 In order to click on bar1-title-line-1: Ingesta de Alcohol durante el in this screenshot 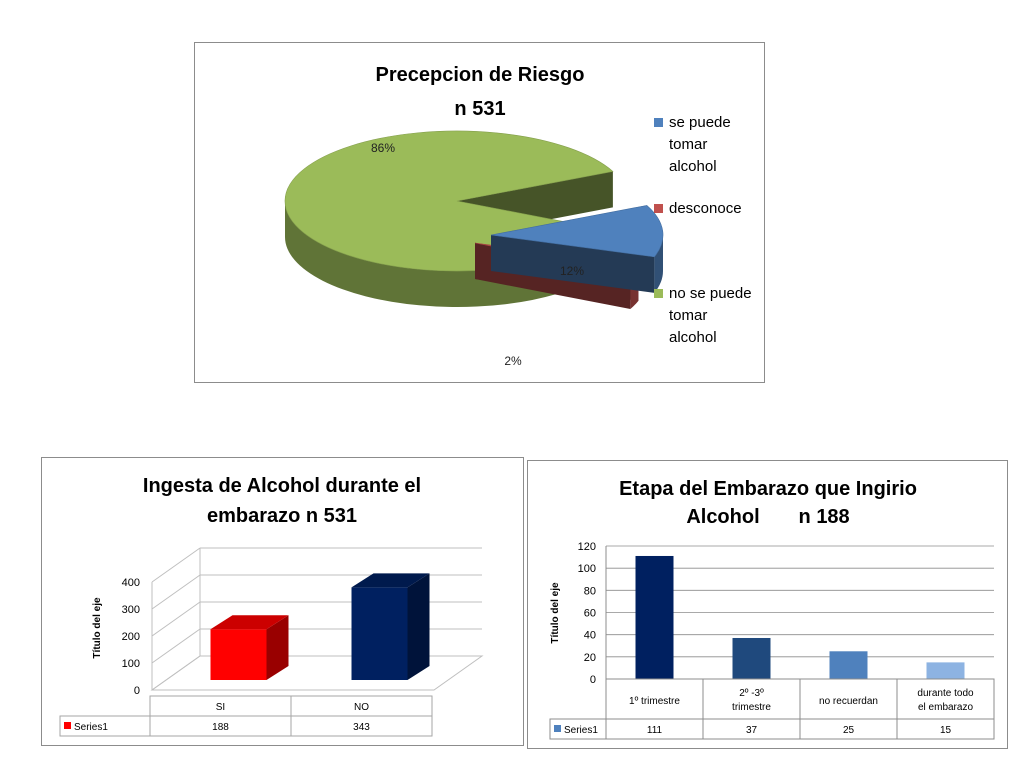, I will do `click(282, 486)`.